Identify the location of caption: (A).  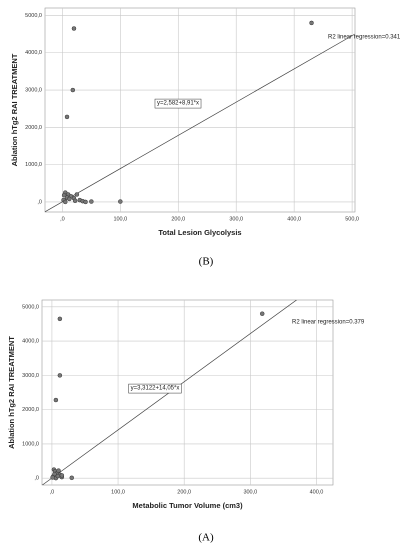
(206, 538).